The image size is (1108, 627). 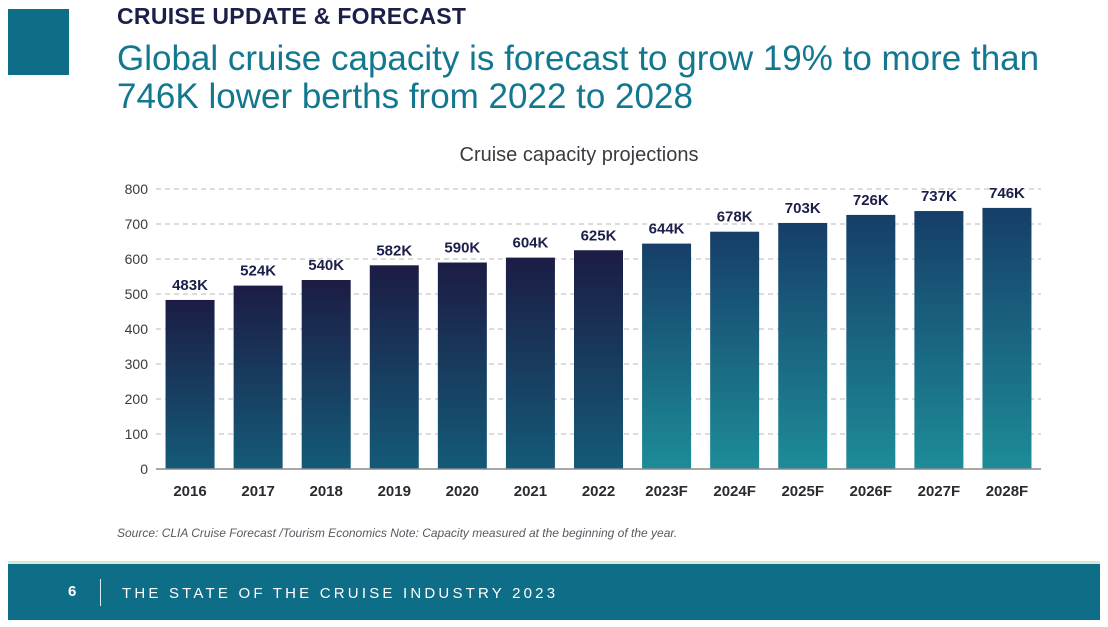 What do you see at coordinates (100, 592) in the screenshot?
I see `footer-divider` at bounding box center [100, 592].